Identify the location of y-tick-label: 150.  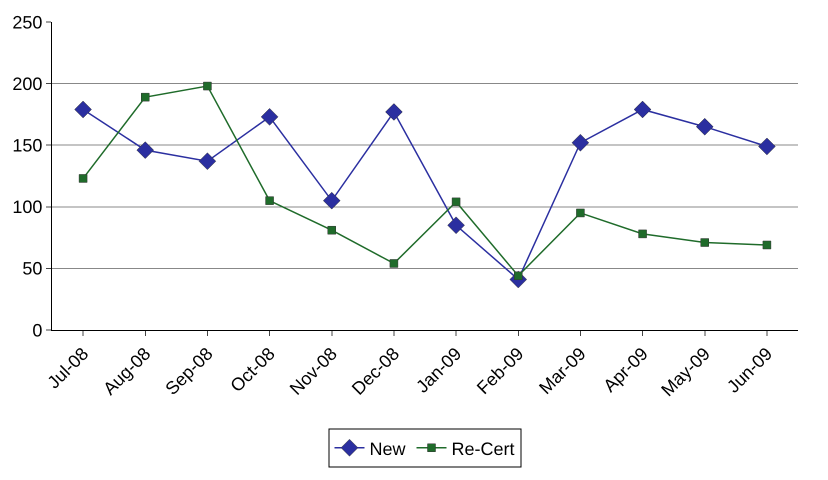
(27, 146).